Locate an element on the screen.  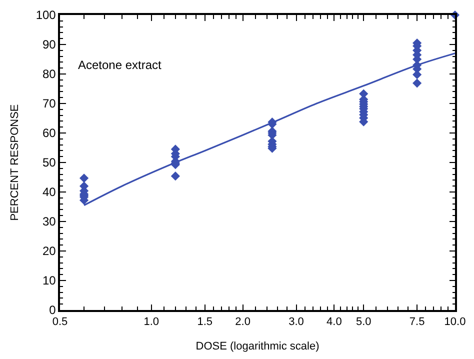
y-tick-label: 100 is located at coordinates (46, 15).